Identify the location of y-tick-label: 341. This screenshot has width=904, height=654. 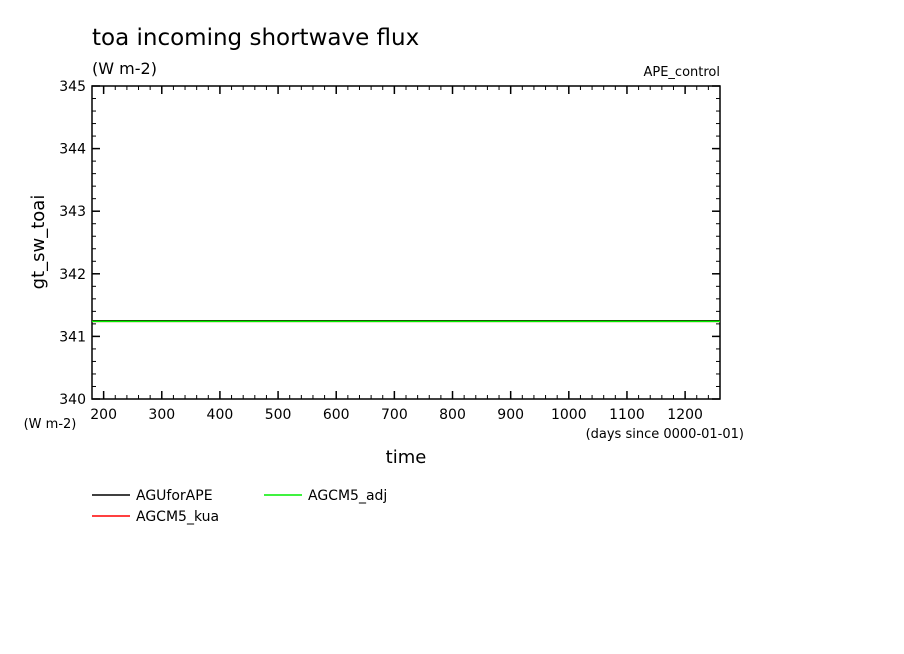
(72, 337).